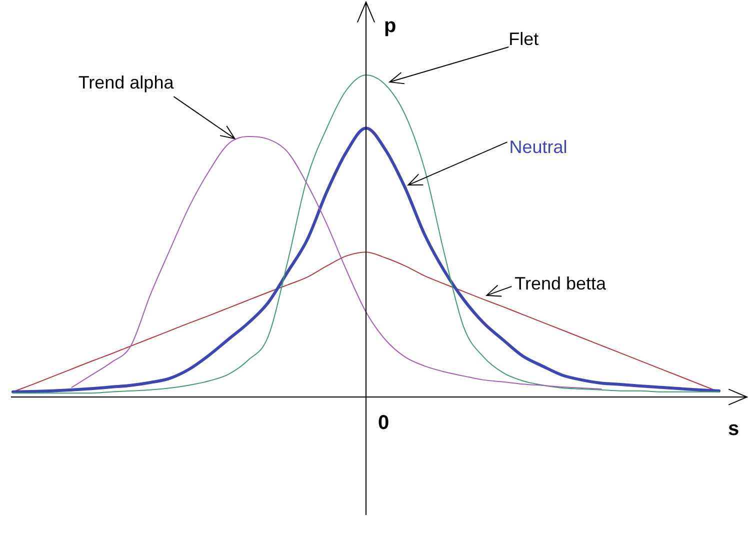 Image resolution: width=750 pixels, height=540 pixels. Describe the element at coordinates (734, 429) in the screenshot. I see `x-axis-title: s` at that location.